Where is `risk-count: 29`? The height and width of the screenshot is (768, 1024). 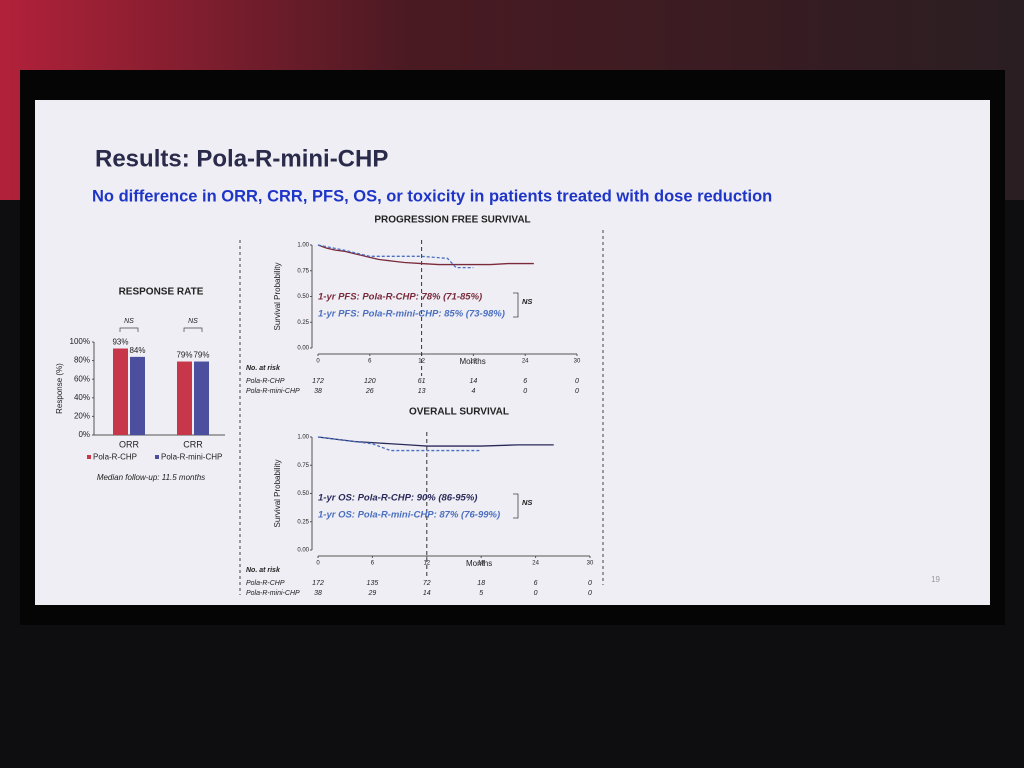 risk-count: 29 is located at coordinates (372, 593).